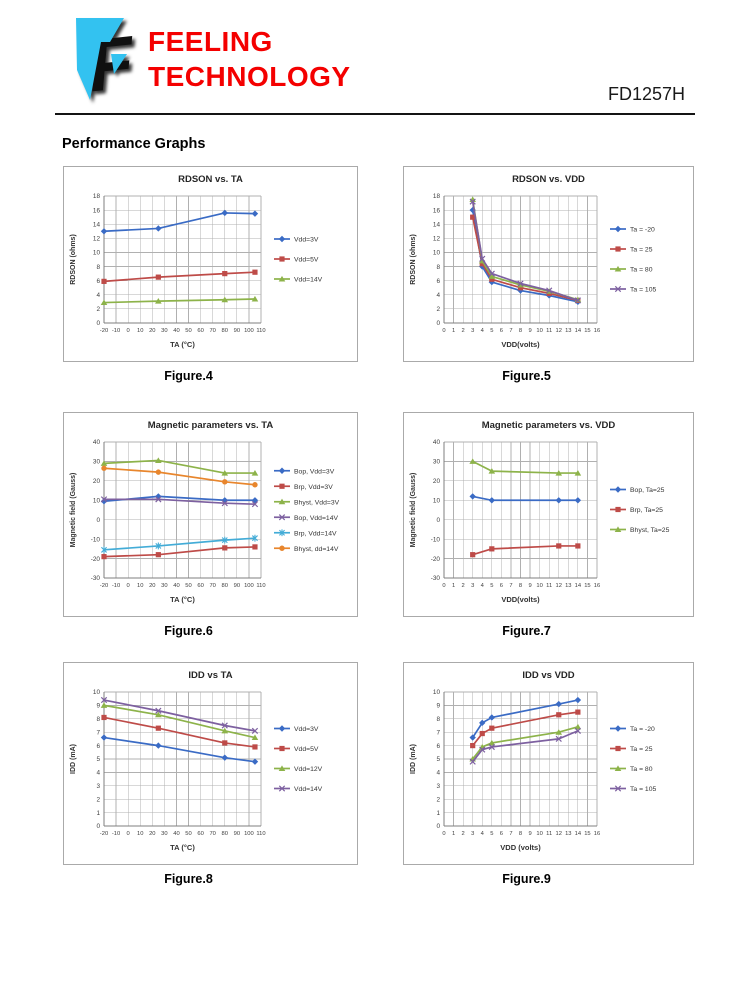 The width and height of the screenshot is (750, 1000). What do you see at coordinates (375, 114) in the screenshot?
I see `header-divider` at bounding box center [375, 114].